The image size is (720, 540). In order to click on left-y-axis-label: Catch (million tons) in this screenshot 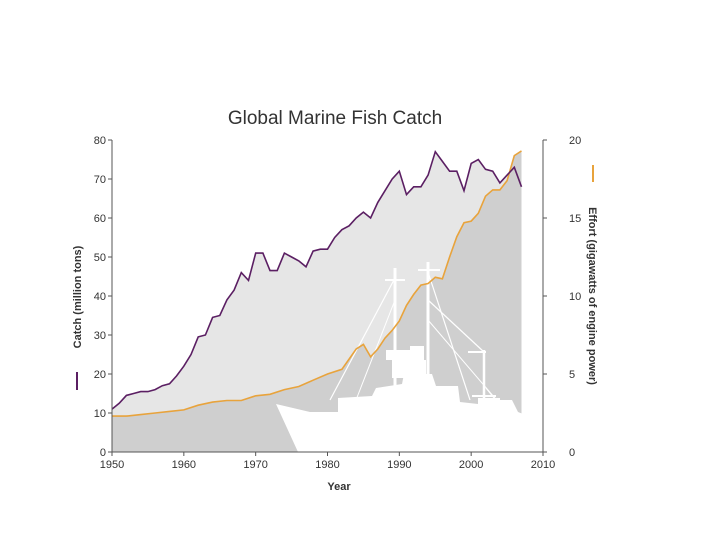, I will do `click(78, 296)`.